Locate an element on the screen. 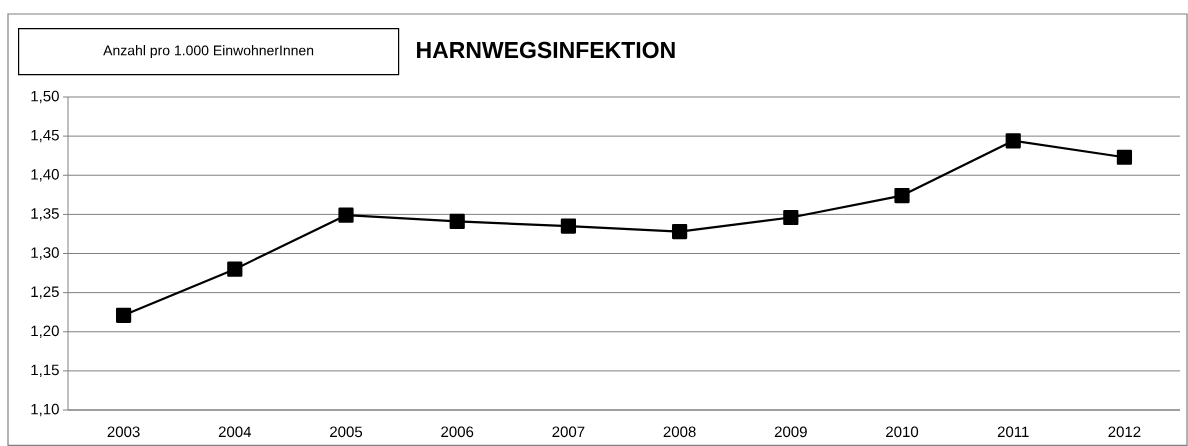  y-tick-label: 1,35 is located at coordinates (45, 214).